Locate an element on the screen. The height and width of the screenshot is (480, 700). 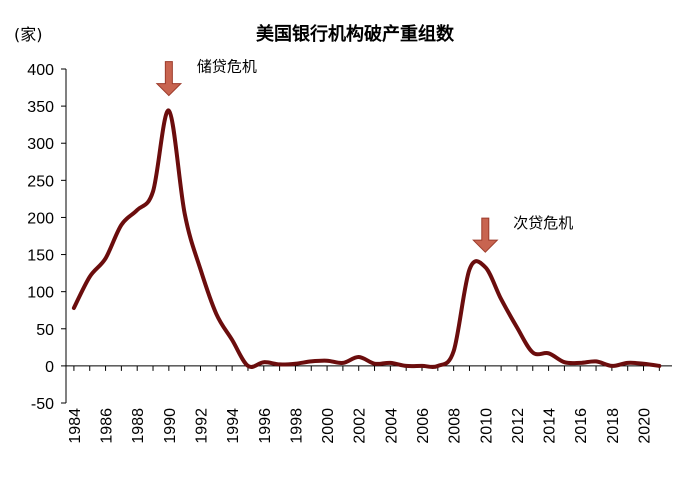
x-tick-label: 1996 is located at coordinates (265, 426).